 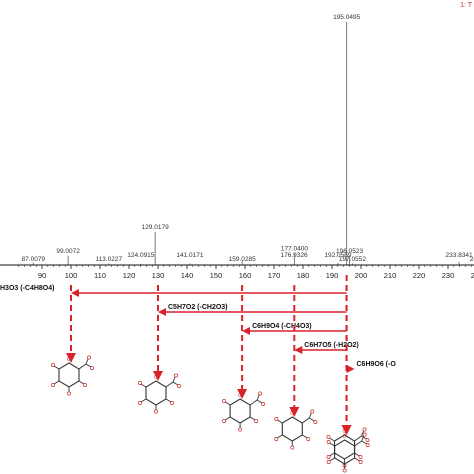 I want to click on x-tick-label: 110, so click(x=100, y=275).